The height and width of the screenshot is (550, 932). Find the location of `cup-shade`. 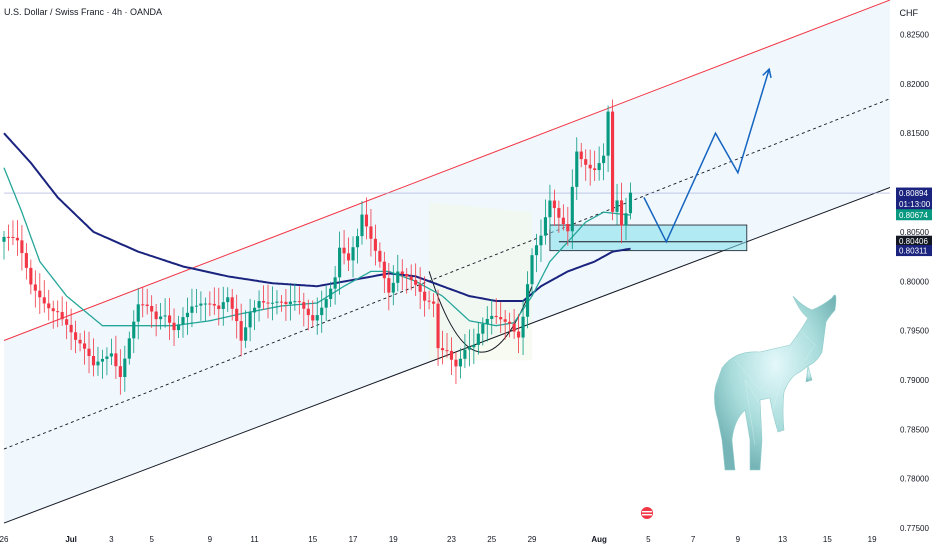

cup-shade is located at coordinates (481, 281).